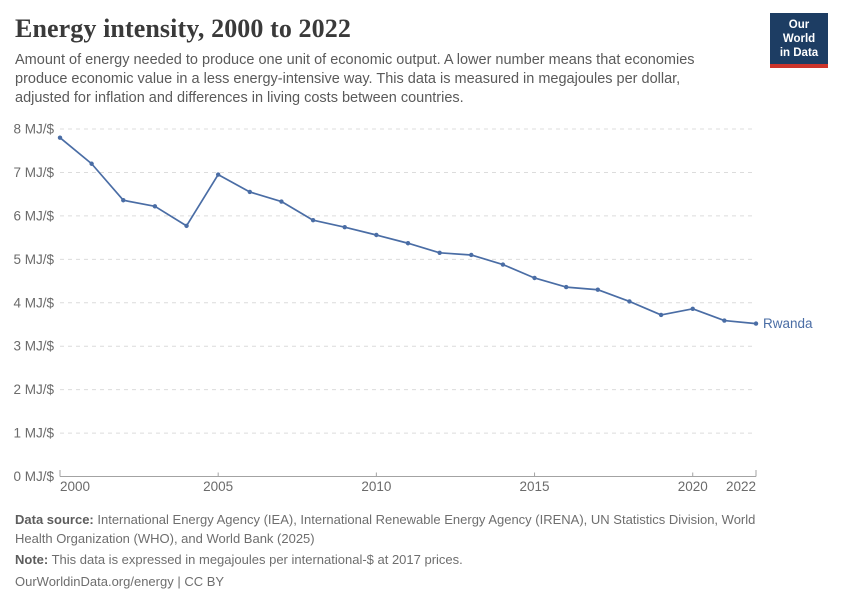  I want to click on data-source-label: Data source:, so click(54, 519).